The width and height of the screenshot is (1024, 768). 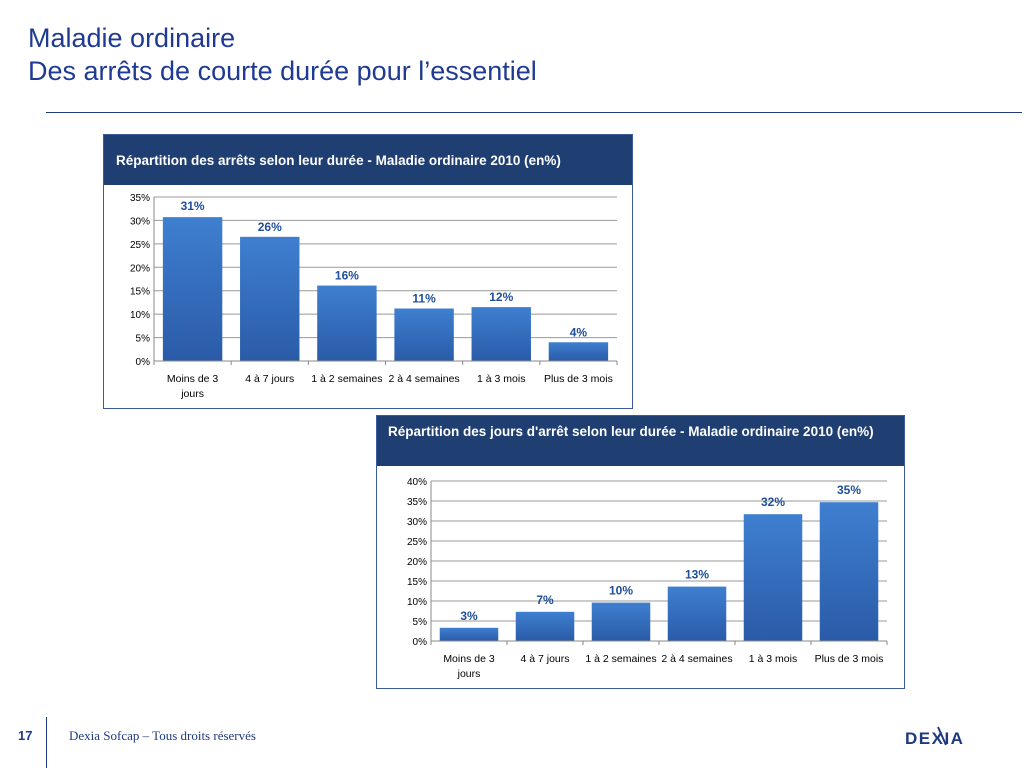 I want to click on data-label: 13%, so click(x=697, y=575).